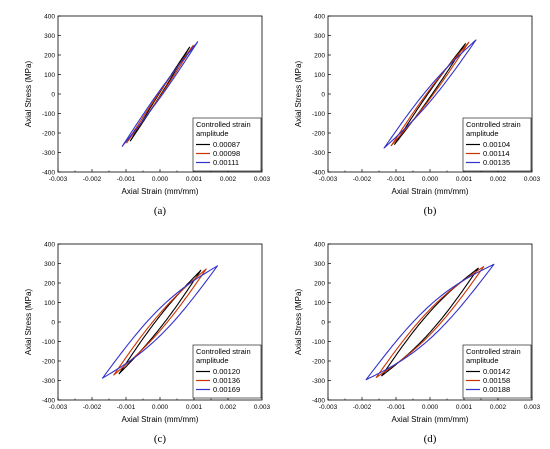 The image size is (550, 449). What do you see at coordinates (496, 380) in the screenshot?
I see `legend-entry: 0.00158` at bounding box center [496, 380].